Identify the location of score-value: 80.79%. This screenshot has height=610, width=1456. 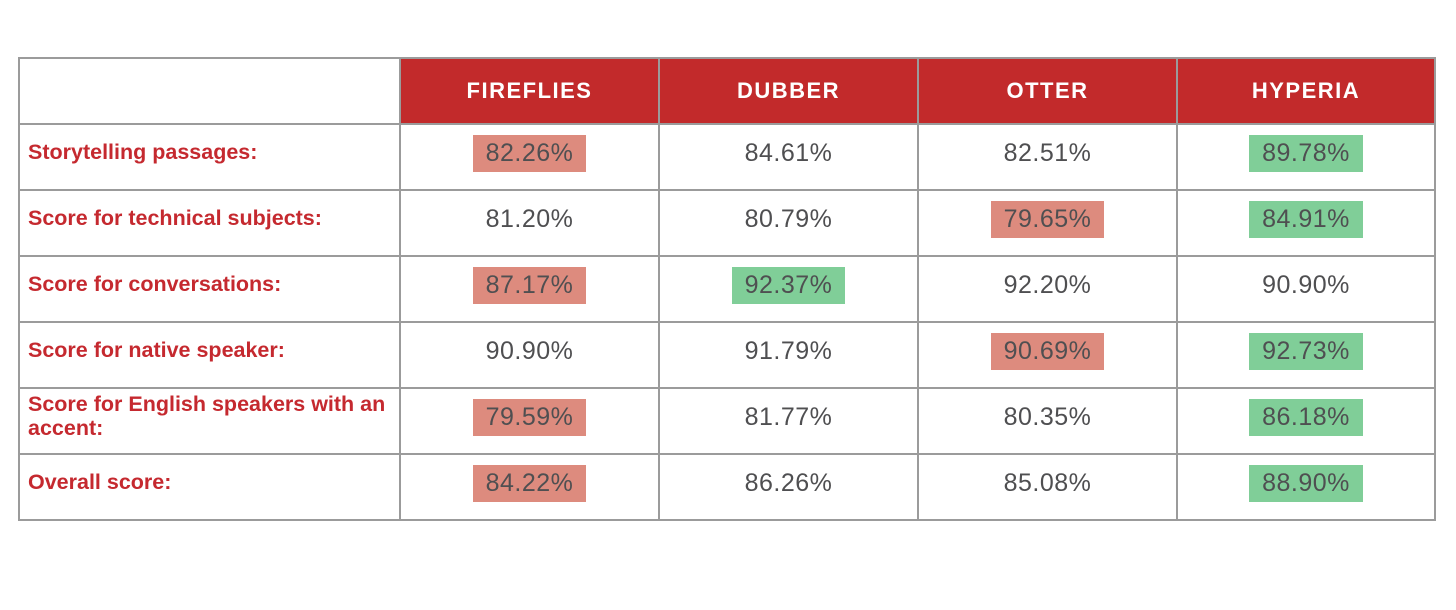
(788, 219).